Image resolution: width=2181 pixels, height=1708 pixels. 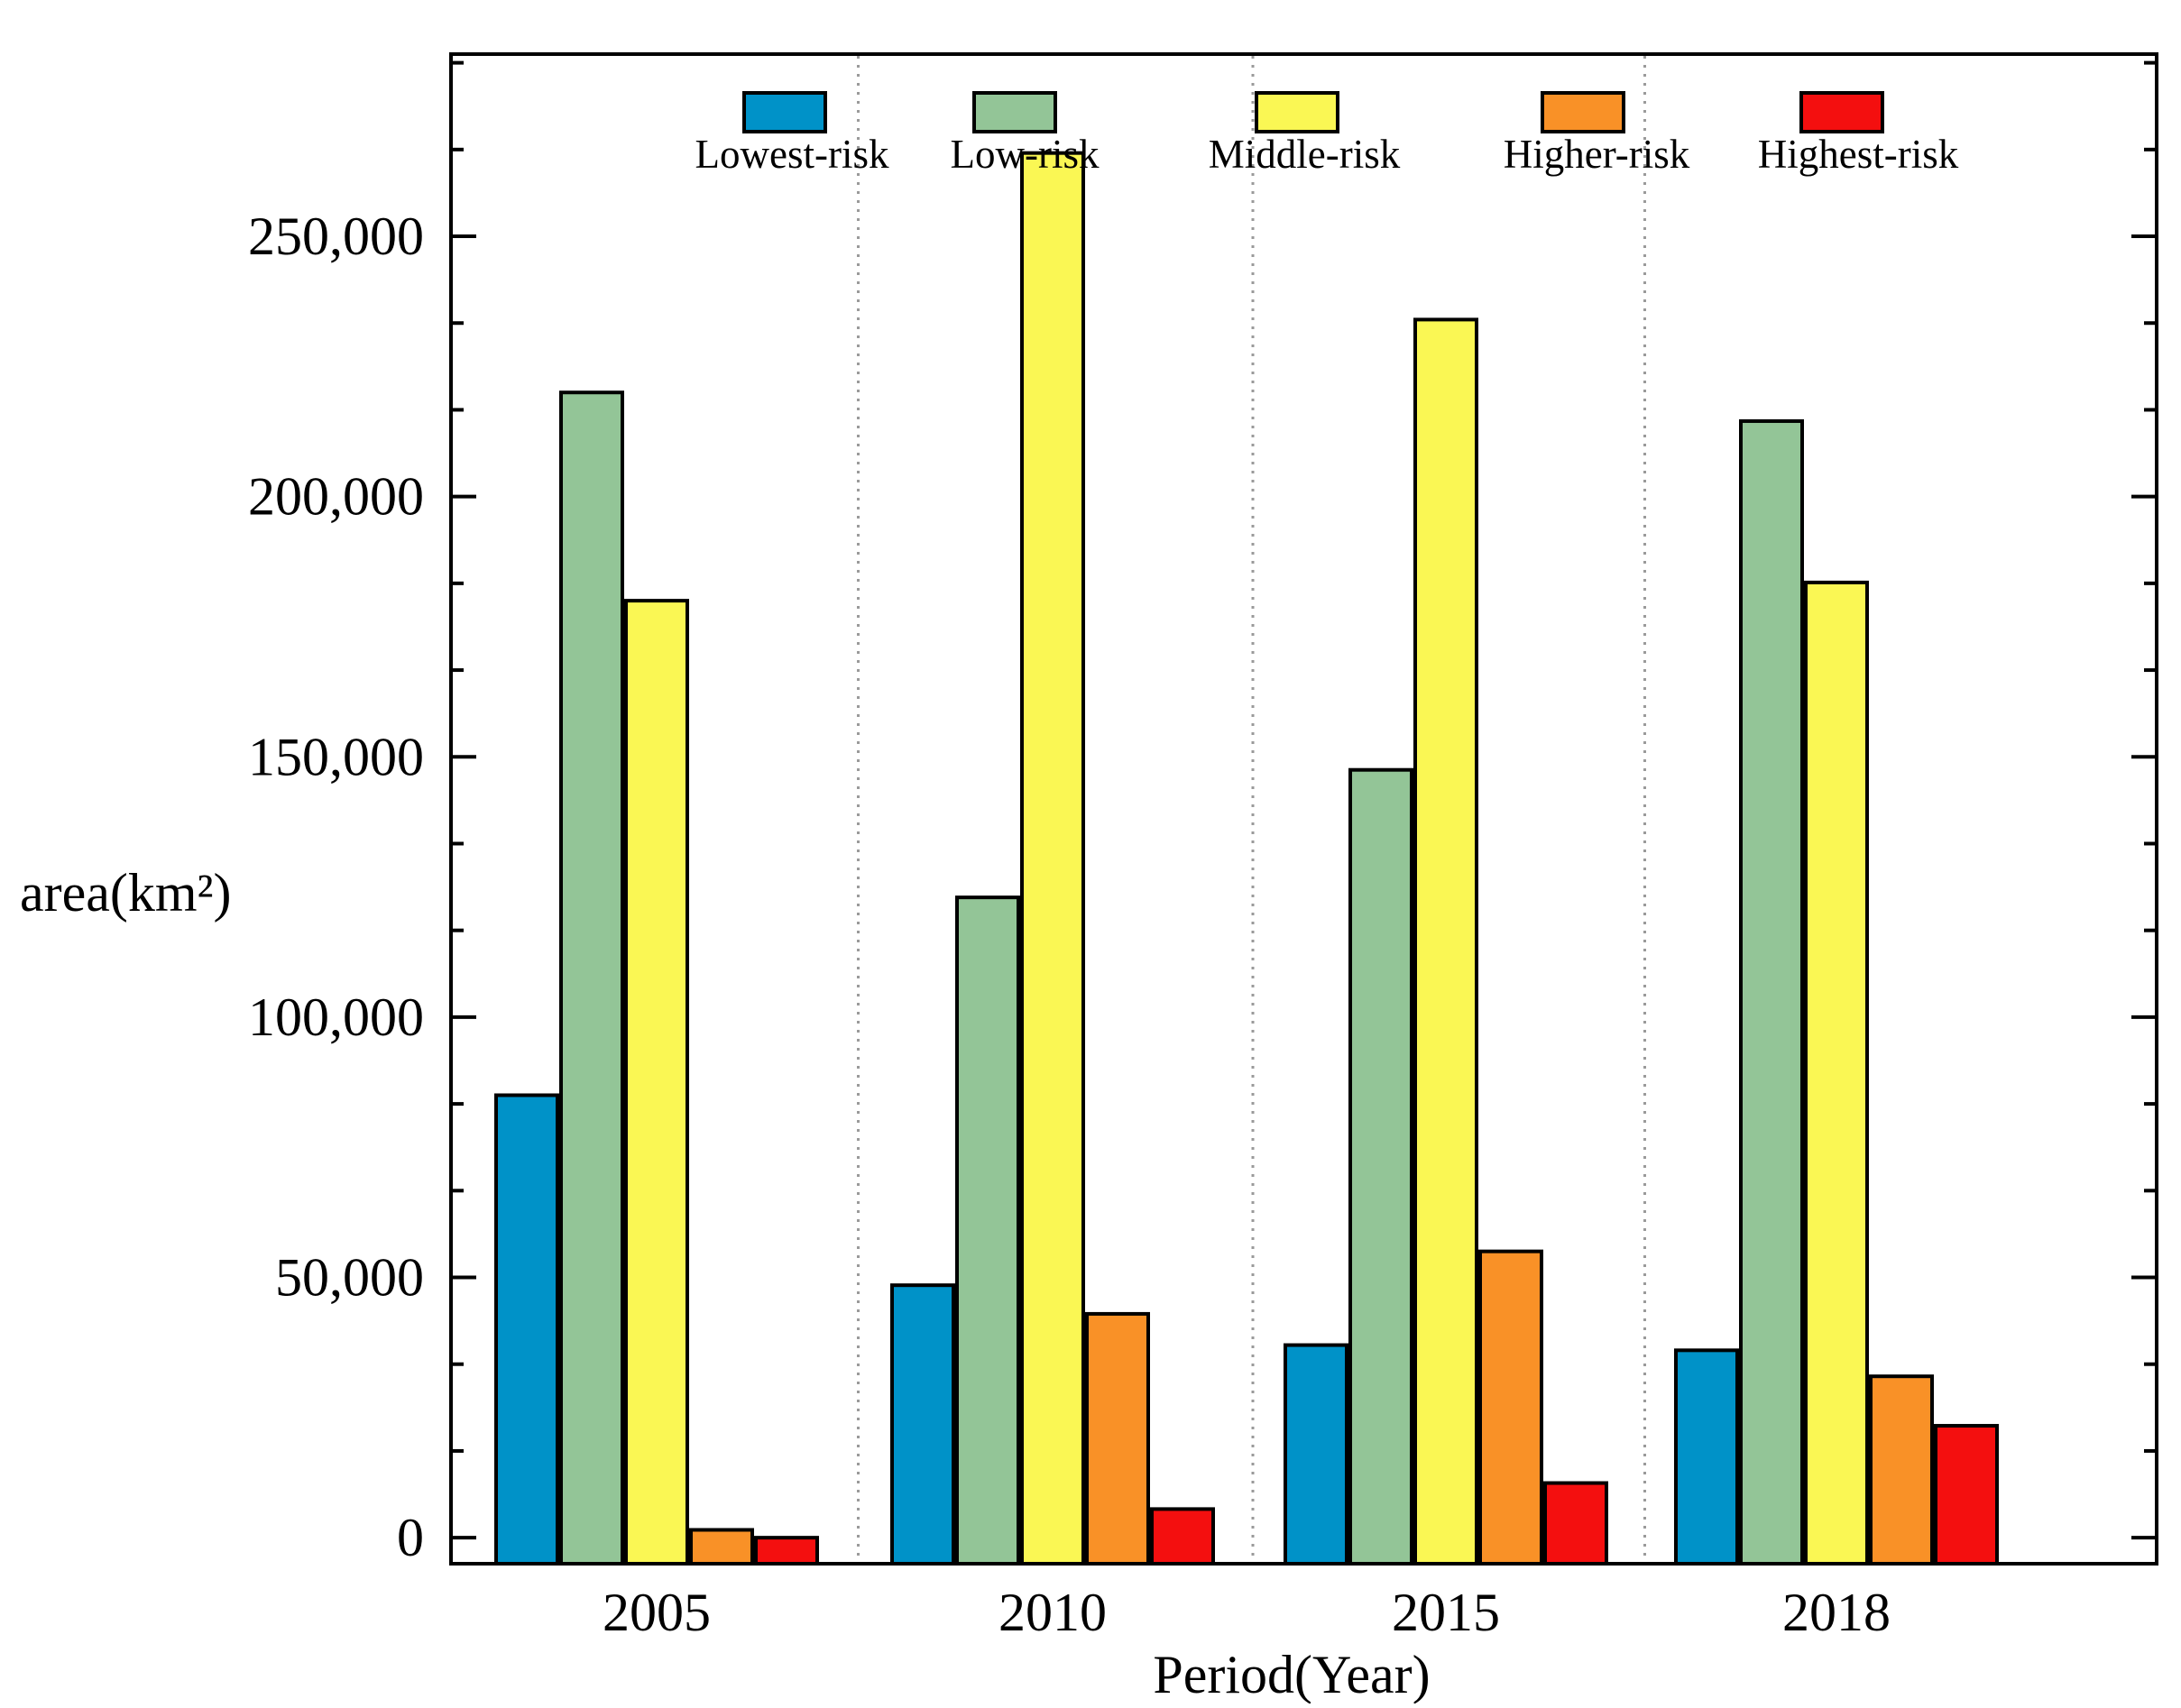 I want to click on legend-item: Low-risk, so click(x=1025, y=134).